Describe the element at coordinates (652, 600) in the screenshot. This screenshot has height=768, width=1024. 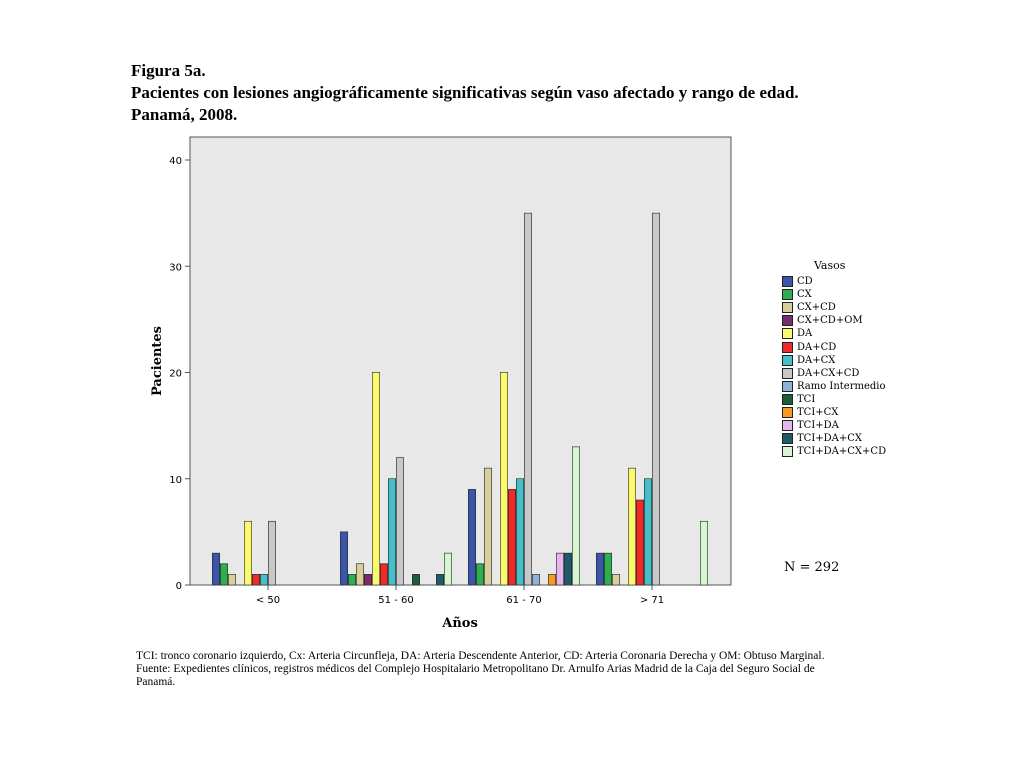
I see `x-tick-label: > 71` at that location.